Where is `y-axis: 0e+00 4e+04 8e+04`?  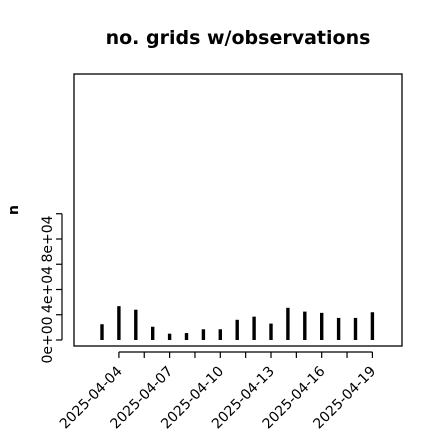
y-axis: 0e+00 4e+04 8e+04 is located at coordinates (51, 288).